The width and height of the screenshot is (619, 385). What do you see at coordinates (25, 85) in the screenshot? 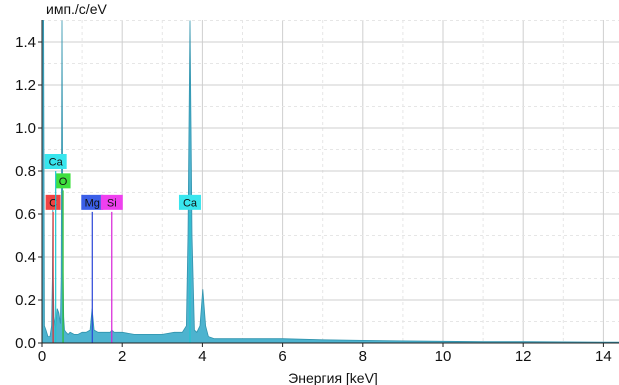
I see `y-tick-label: 1.2` at bounding box center [25, 85].